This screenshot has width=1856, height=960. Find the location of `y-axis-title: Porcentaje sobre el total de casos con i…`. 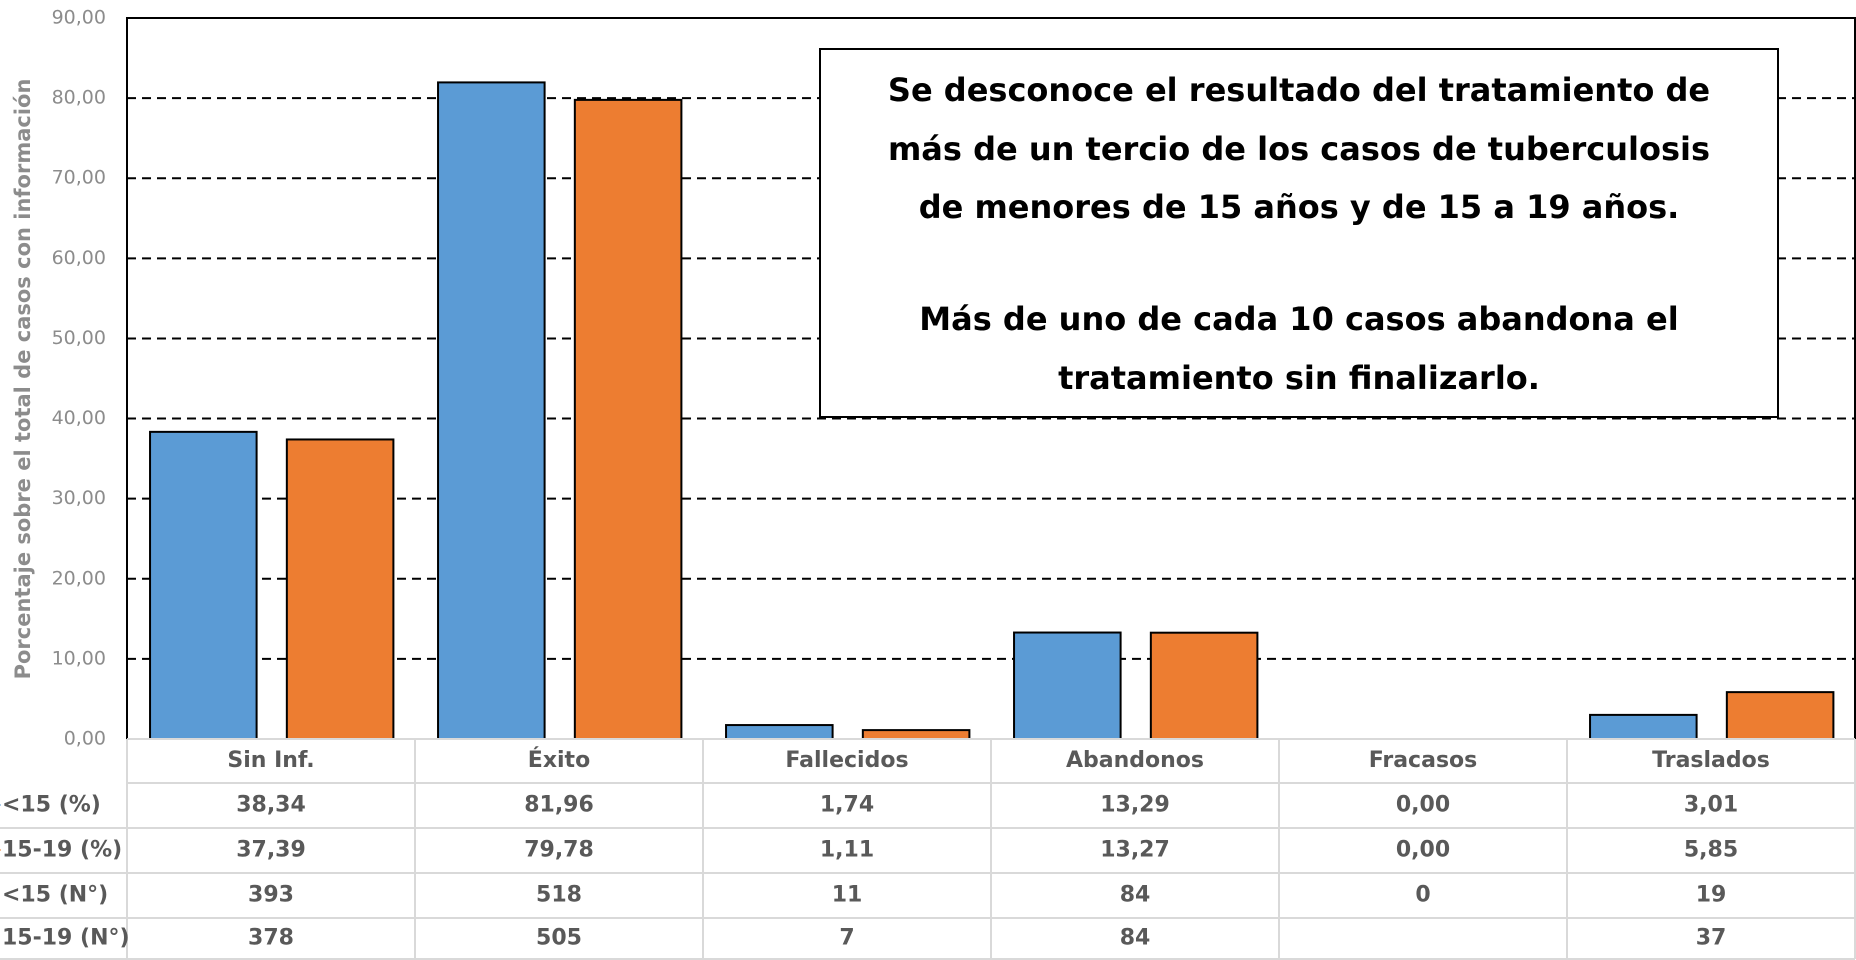

y-axis-title: Porcentaje sobre el total de casos con i… is located at coordinates (23, 379).